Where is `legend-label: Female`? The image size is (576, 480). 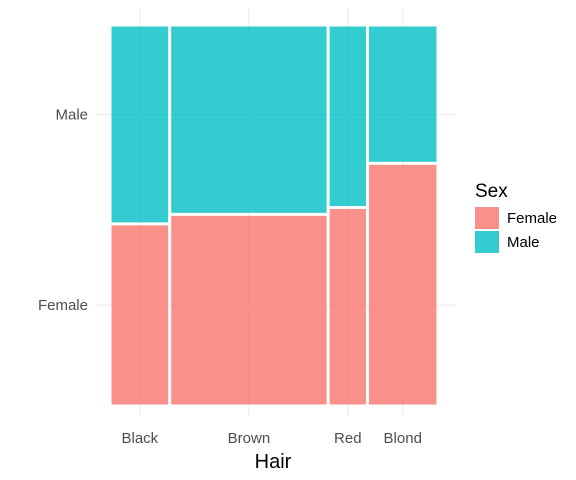
legend-label: Female is located at coordinates (532, 218).